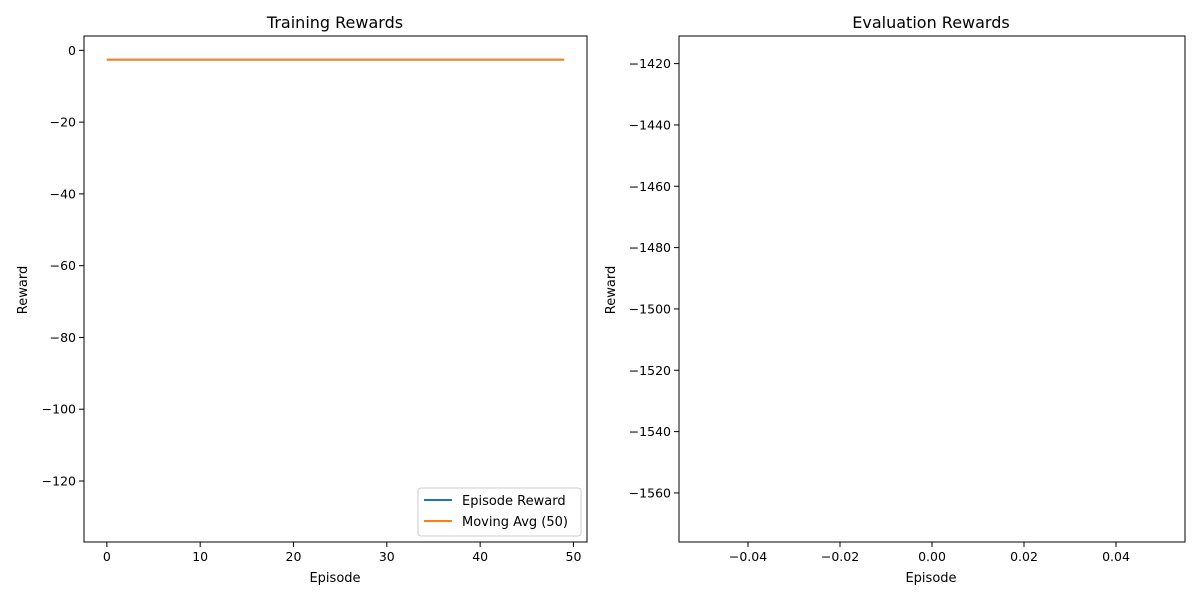 The width and height of the screenshot is (1200, 600). What do you see at coordinates (294, 556) in the screenshot?
I see `training-x-tick-label: 20` at bounding box center [294, 556].